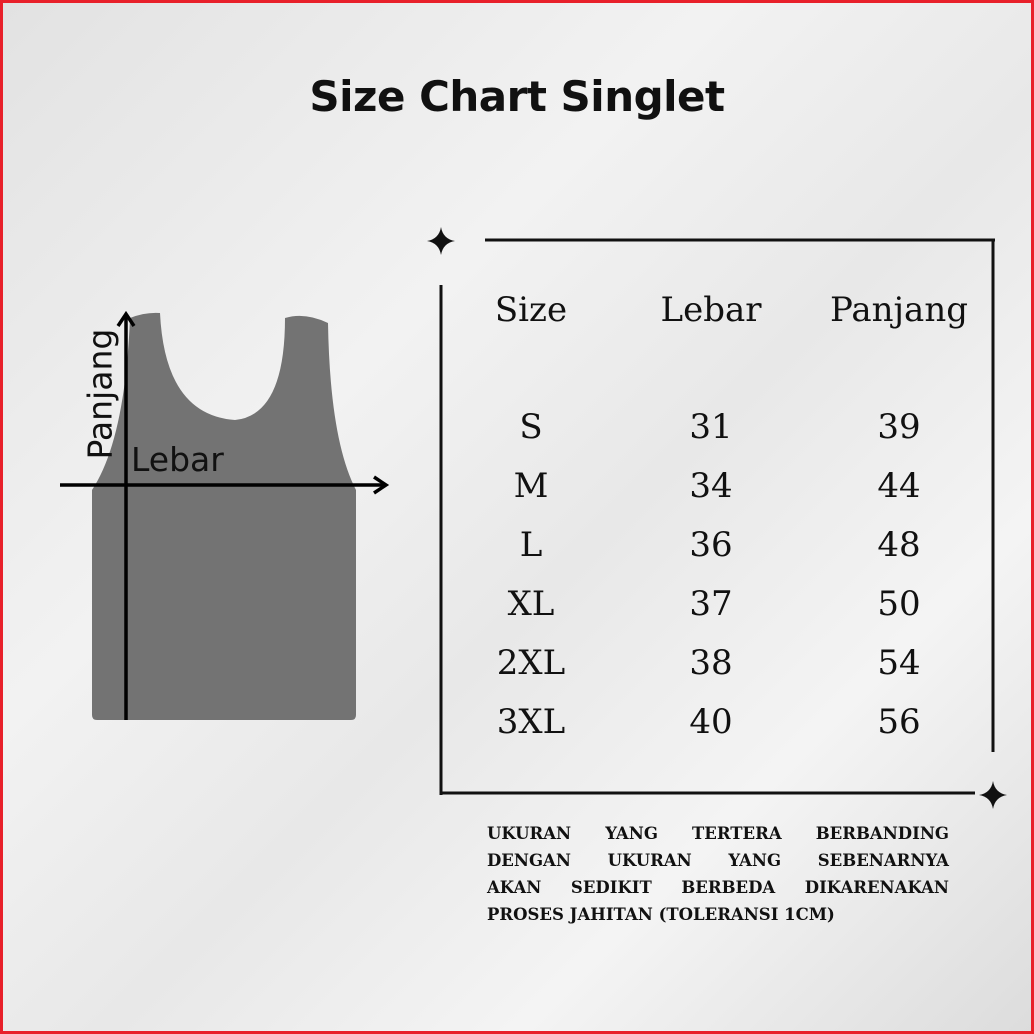  I want to click on cell-lebar: 38, so click(711, 663).